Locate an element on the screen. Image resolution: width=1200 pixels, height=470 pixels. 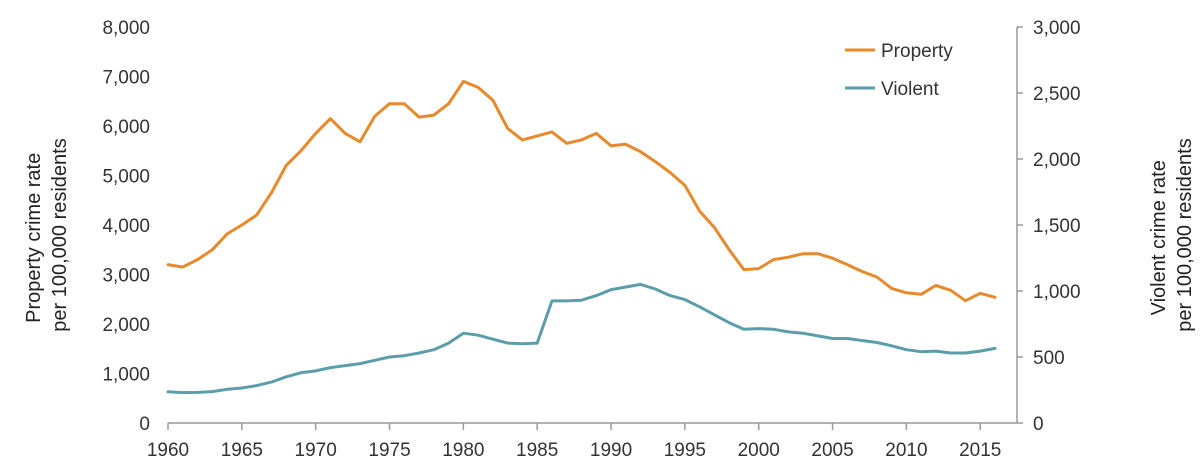
right-y-tick-label: 2,500 is located at coordinates (1057, 94).